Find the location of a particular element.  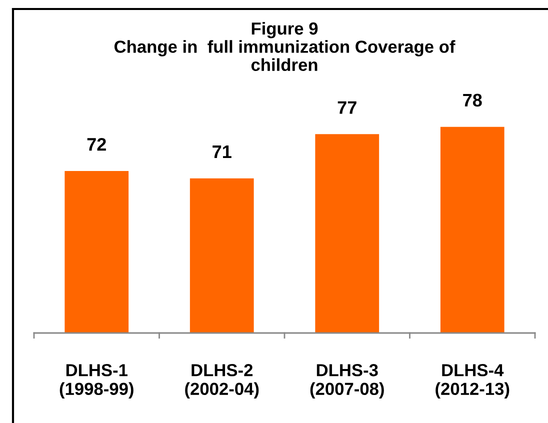

data-label: 78 is located at coordinates (472, 100).